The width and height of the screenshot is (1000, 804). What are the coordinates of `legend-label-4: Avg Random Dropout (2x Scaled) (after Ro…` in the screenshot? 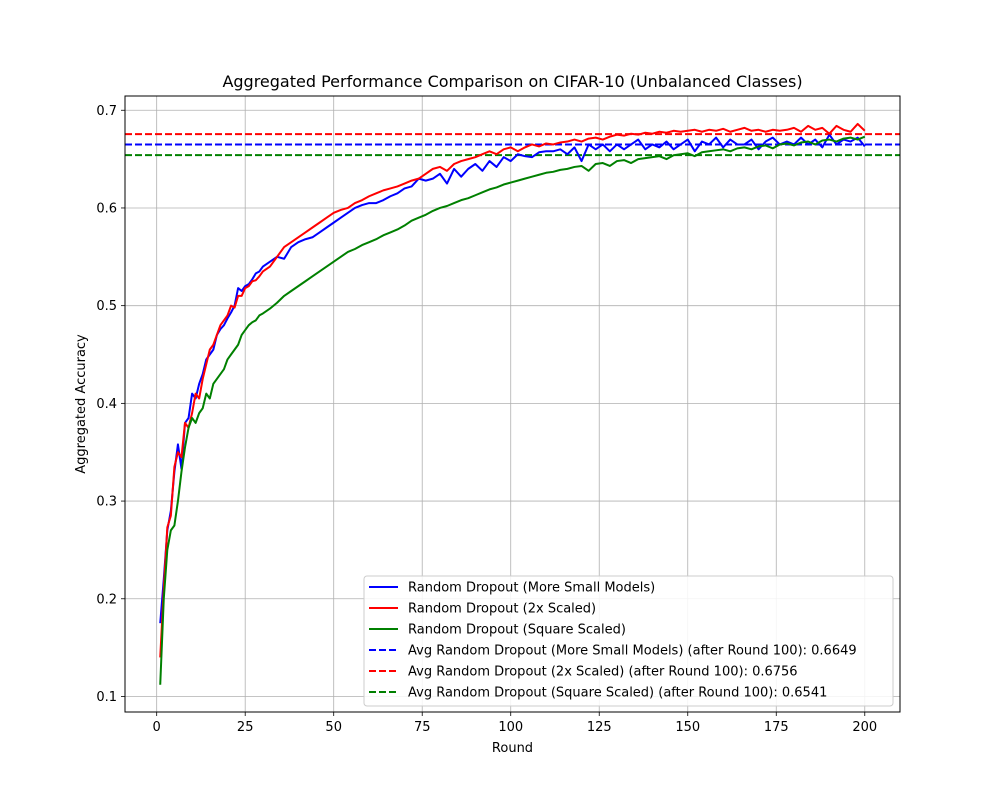 It's located at (603, 672).